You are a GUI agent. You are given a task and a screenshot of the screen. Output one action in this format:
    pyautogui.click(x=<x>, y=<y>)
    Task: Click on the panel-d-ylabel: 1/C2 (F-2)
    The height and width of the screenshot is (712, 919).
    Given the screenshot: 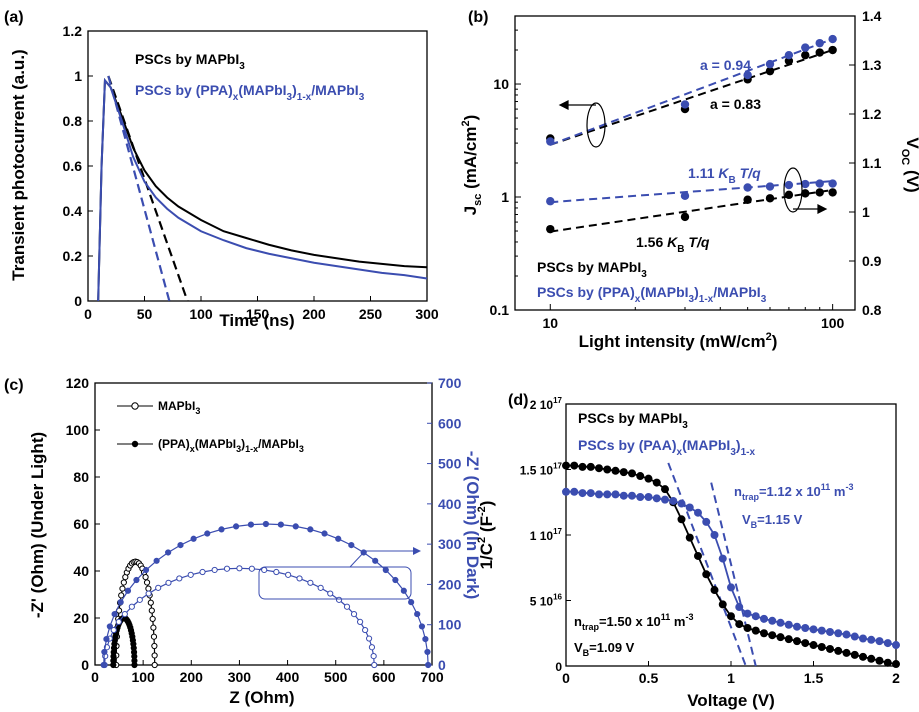 What is the action you would take?
    pyautogui.click(x=486, y=535)
    